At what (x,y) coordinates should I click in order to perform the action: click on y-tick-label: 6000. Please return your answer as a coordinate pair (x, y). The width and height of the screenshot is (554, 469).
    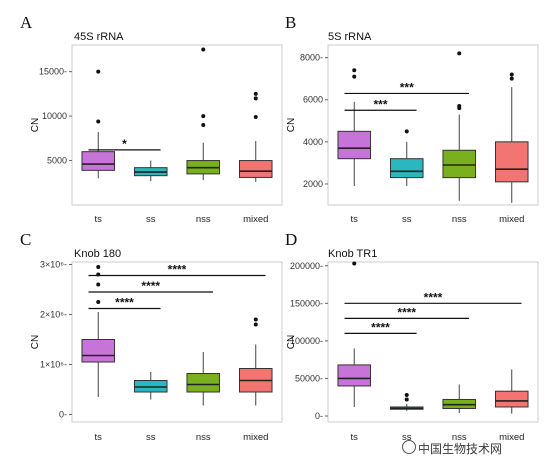
    Looking at the image, I should click on (313, 100).